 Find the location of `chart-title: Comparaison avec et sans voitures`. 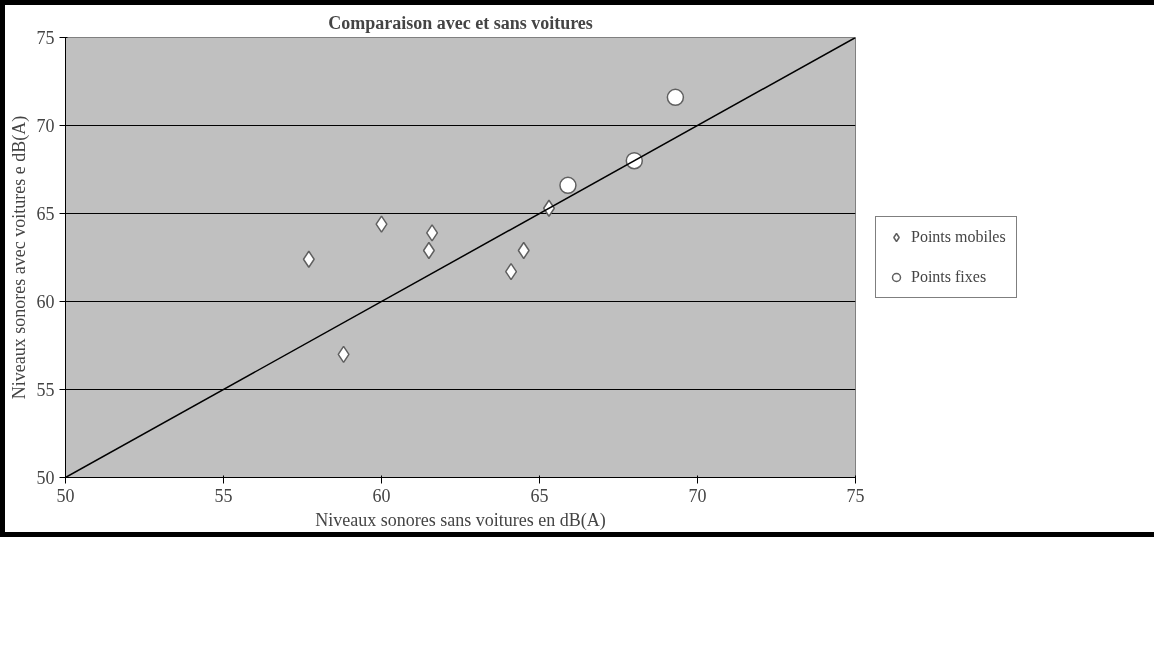

chart-title: Comparaison avec et sans voitures is located at coordinates (460, 22).